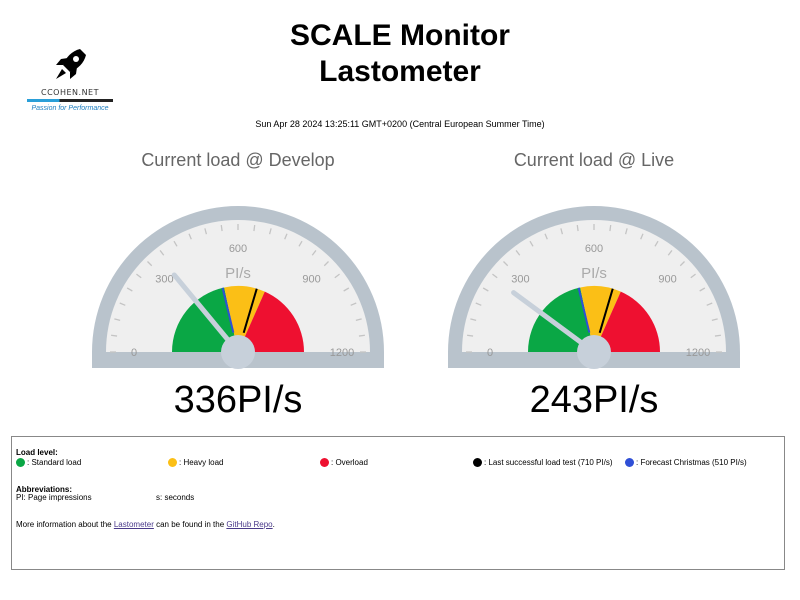  I want to click on legend-abbrev-title: Abbreviations:, so click(44, 489).